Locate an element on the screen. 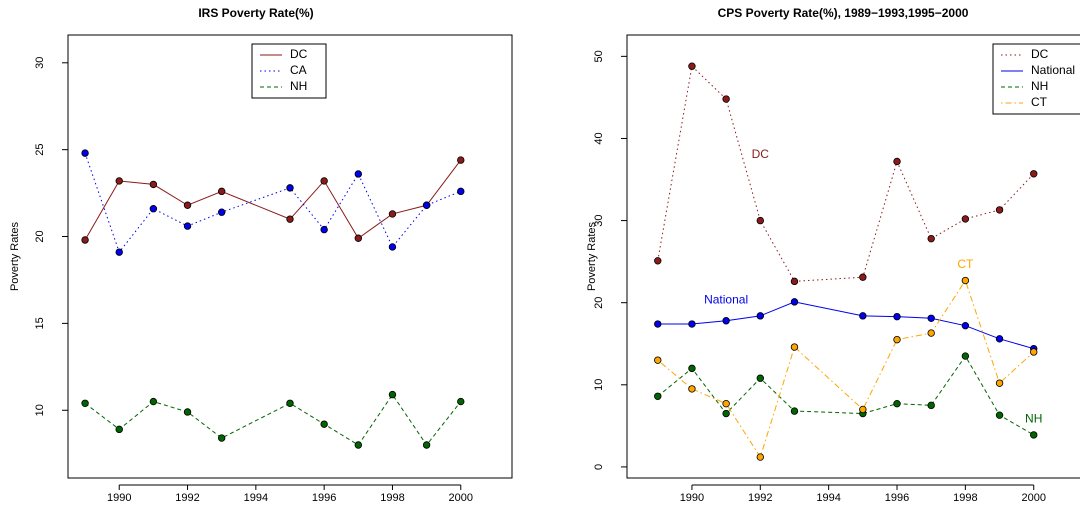  legend-label: CA is located at coordinates (298, 70).